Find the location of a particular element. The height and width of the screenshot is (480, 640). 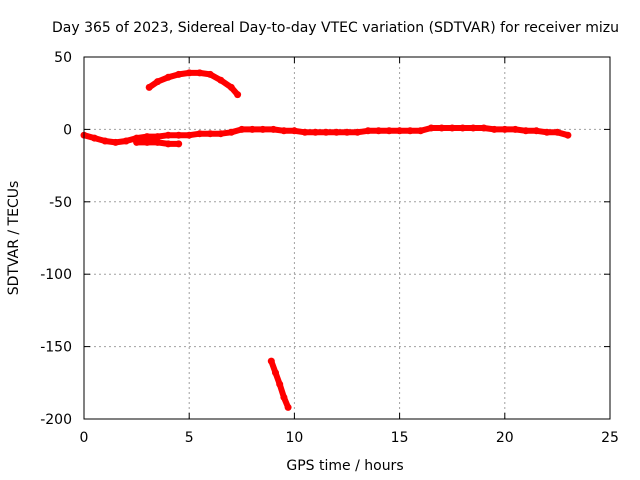

y-tick-label: -150 is located at coordinates (56, 348).